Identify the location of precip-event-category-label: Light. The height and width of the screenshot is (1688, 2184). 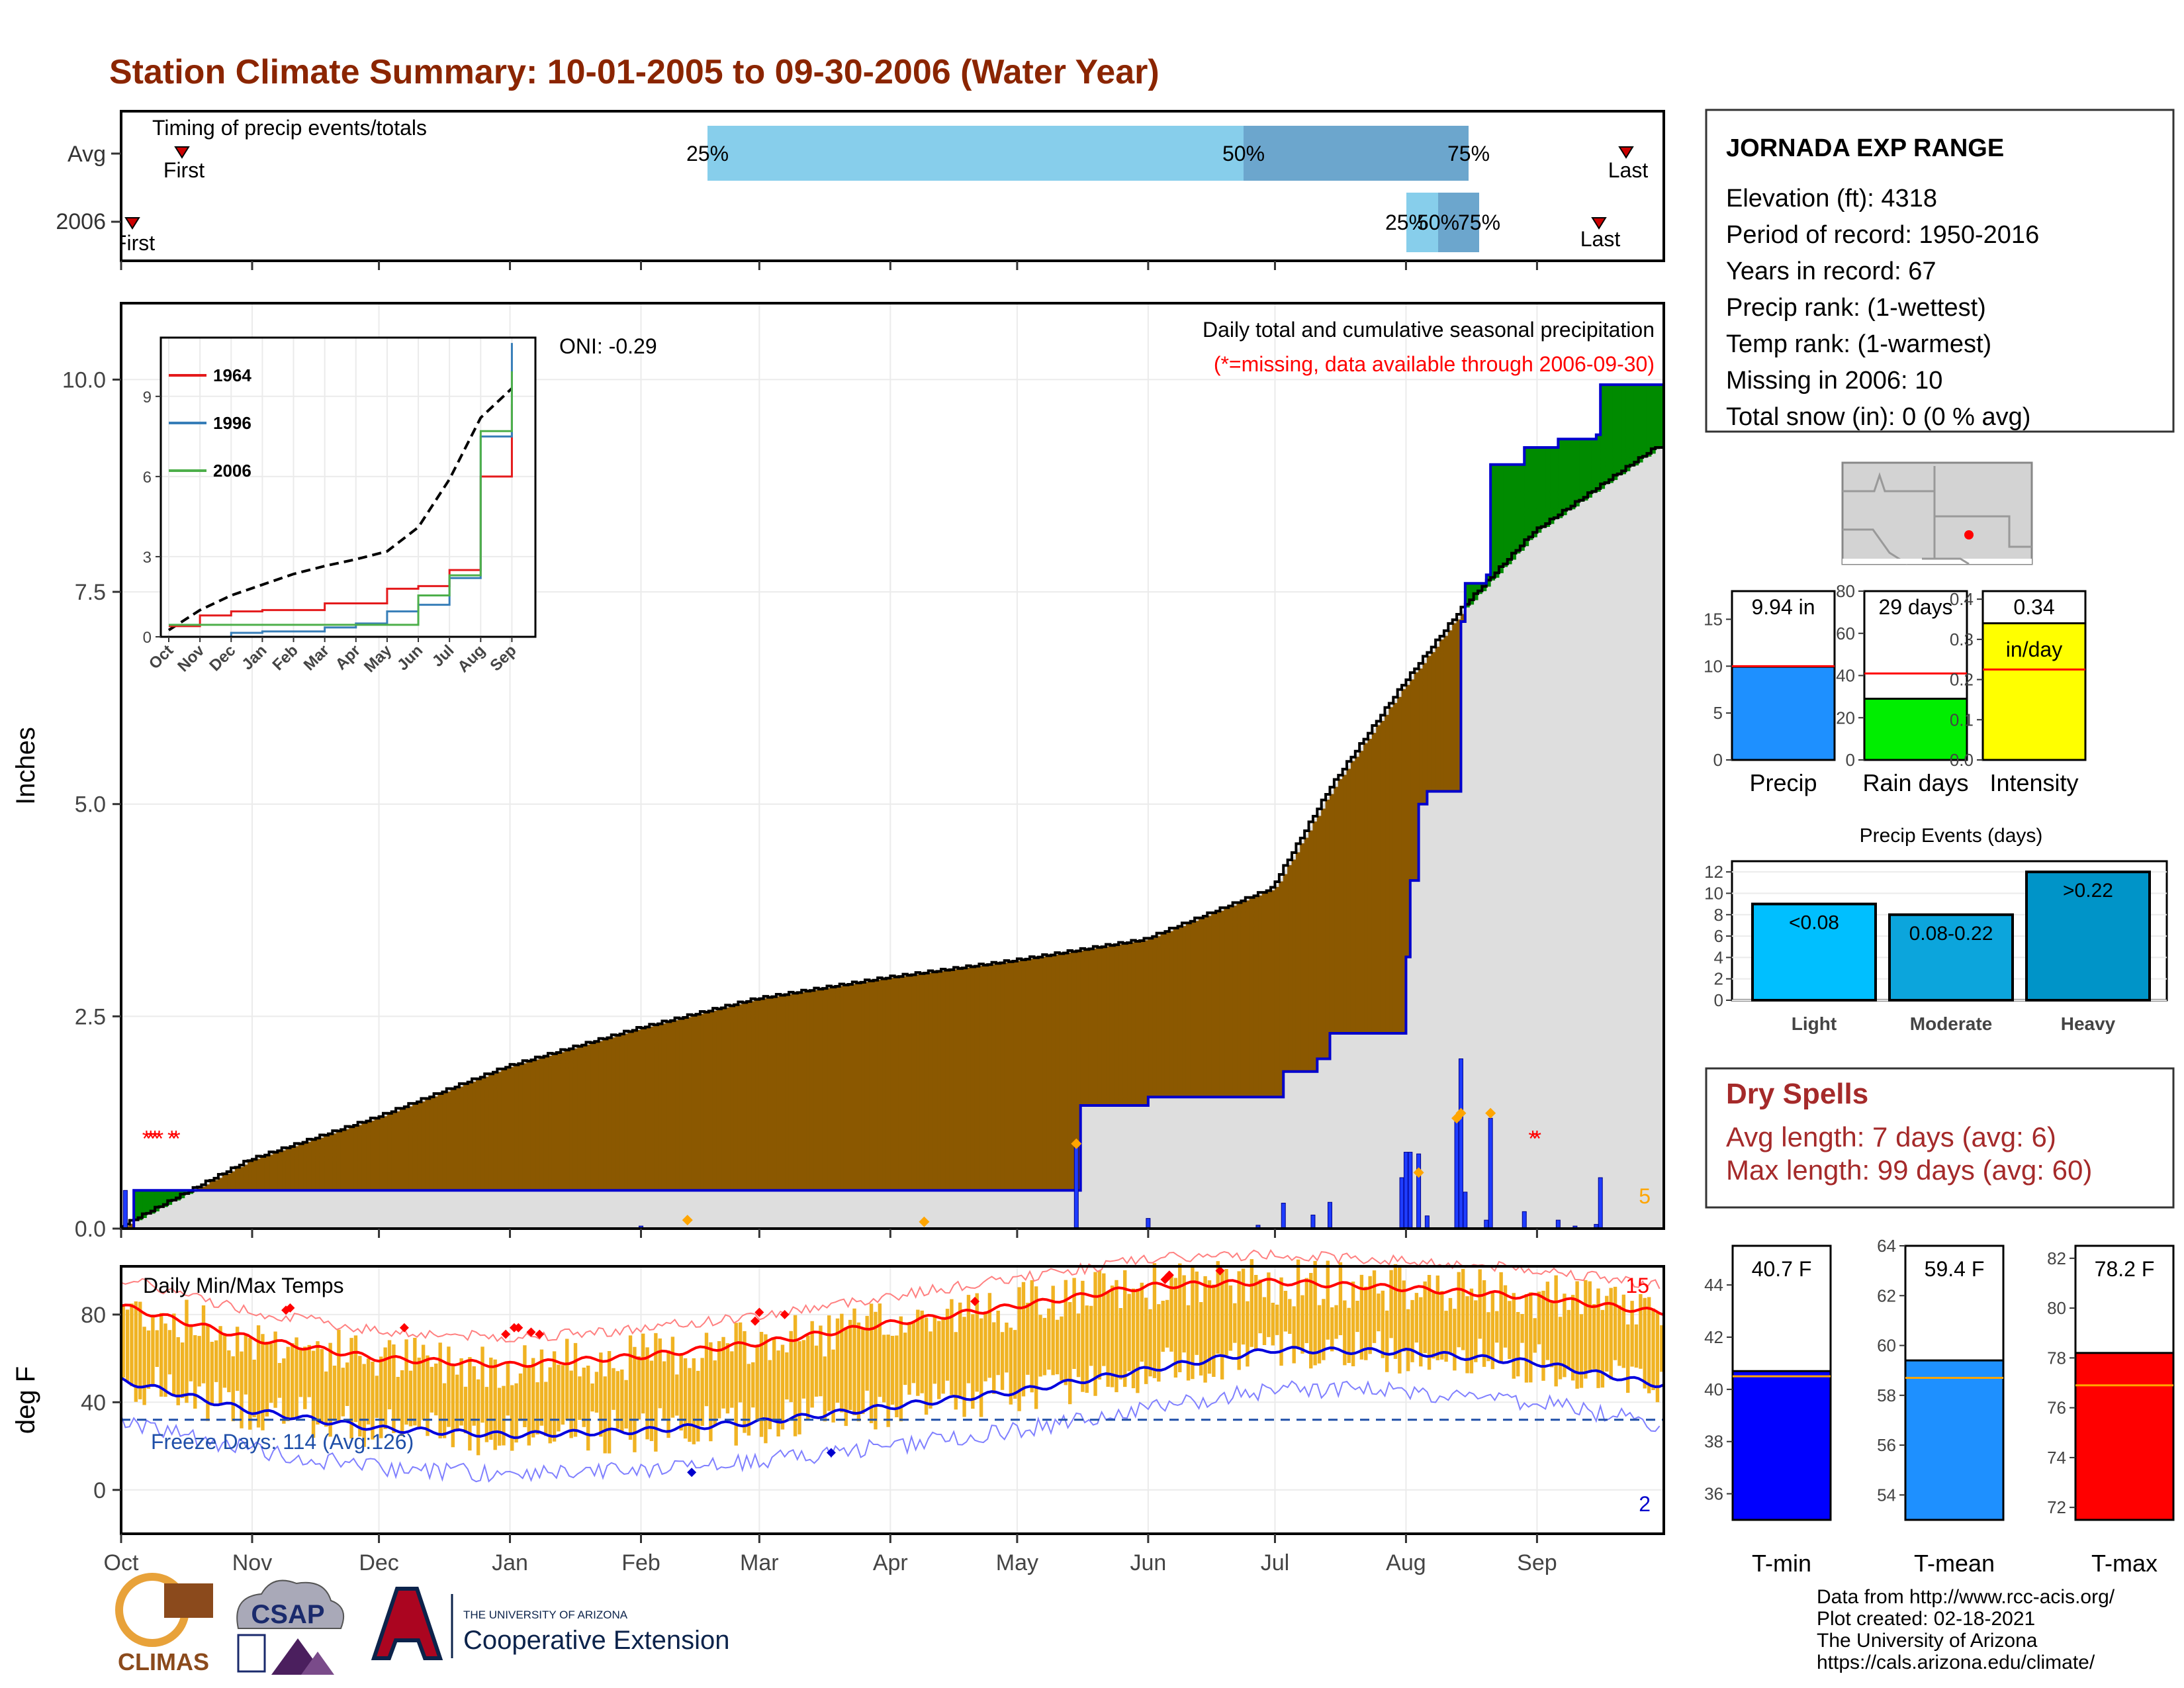
(1814, 1023).